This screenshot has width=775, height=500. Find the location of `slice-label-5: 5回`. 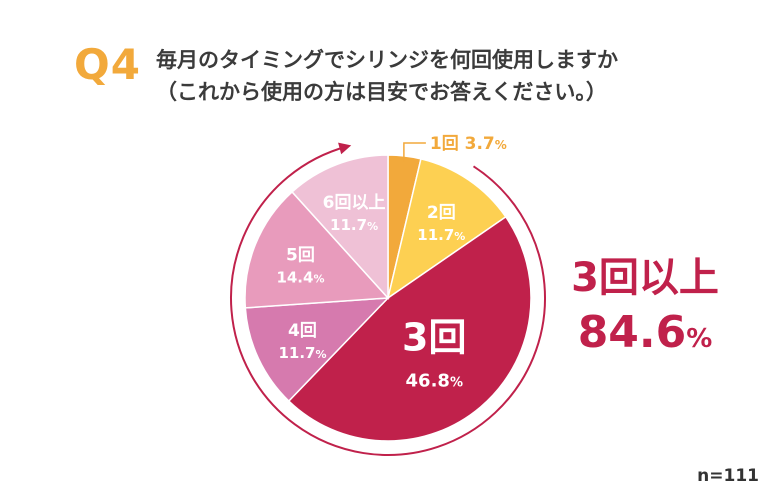

slice-label-5: 5回 is located at coordinates (300, 256).